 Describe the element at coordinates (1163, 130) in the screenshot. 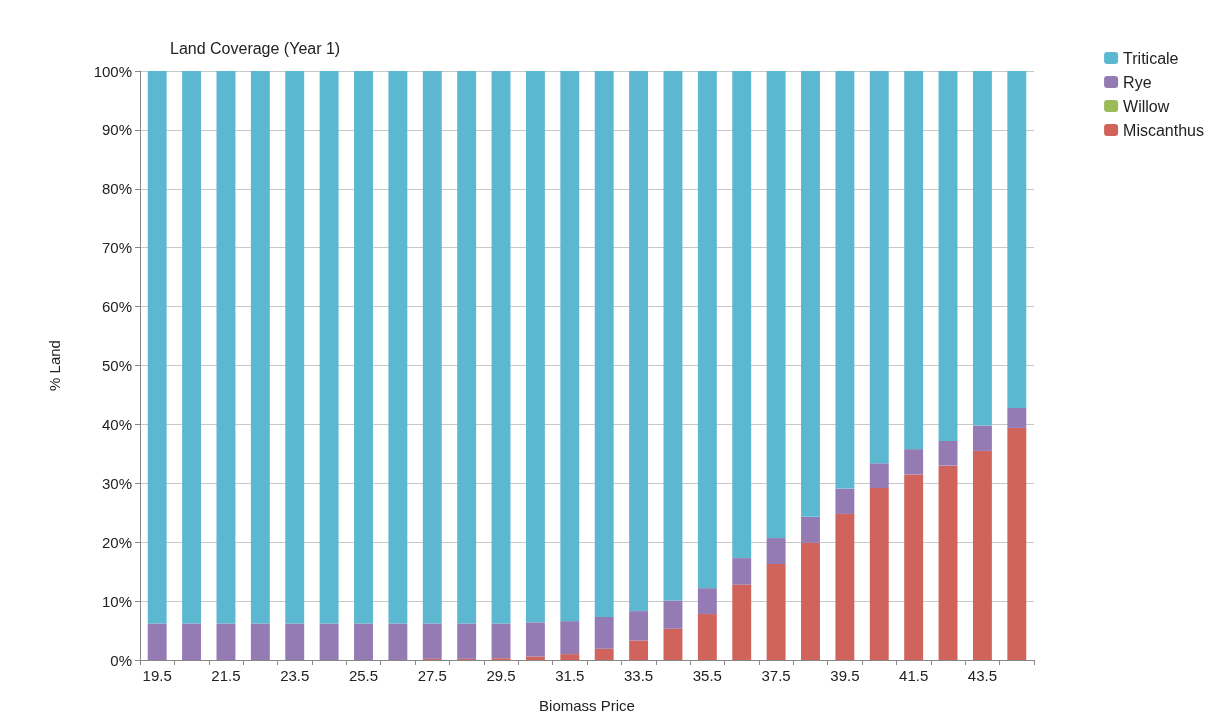

I see `legend-label: Miscanthus` at that location.